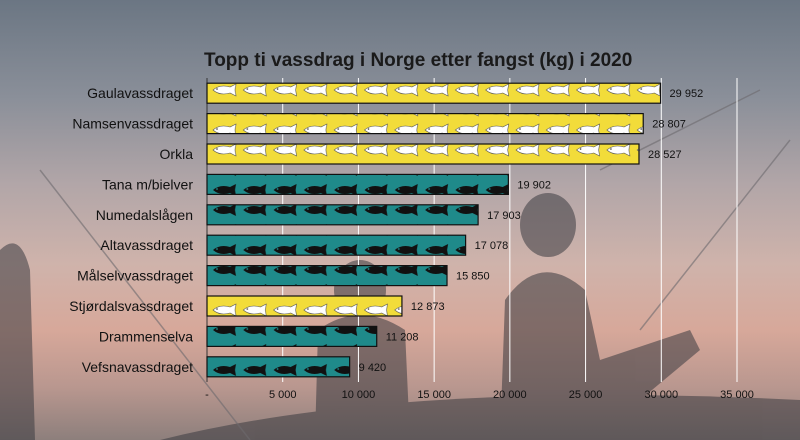  I want to click on data-label: 28 807, so click(669, 125).